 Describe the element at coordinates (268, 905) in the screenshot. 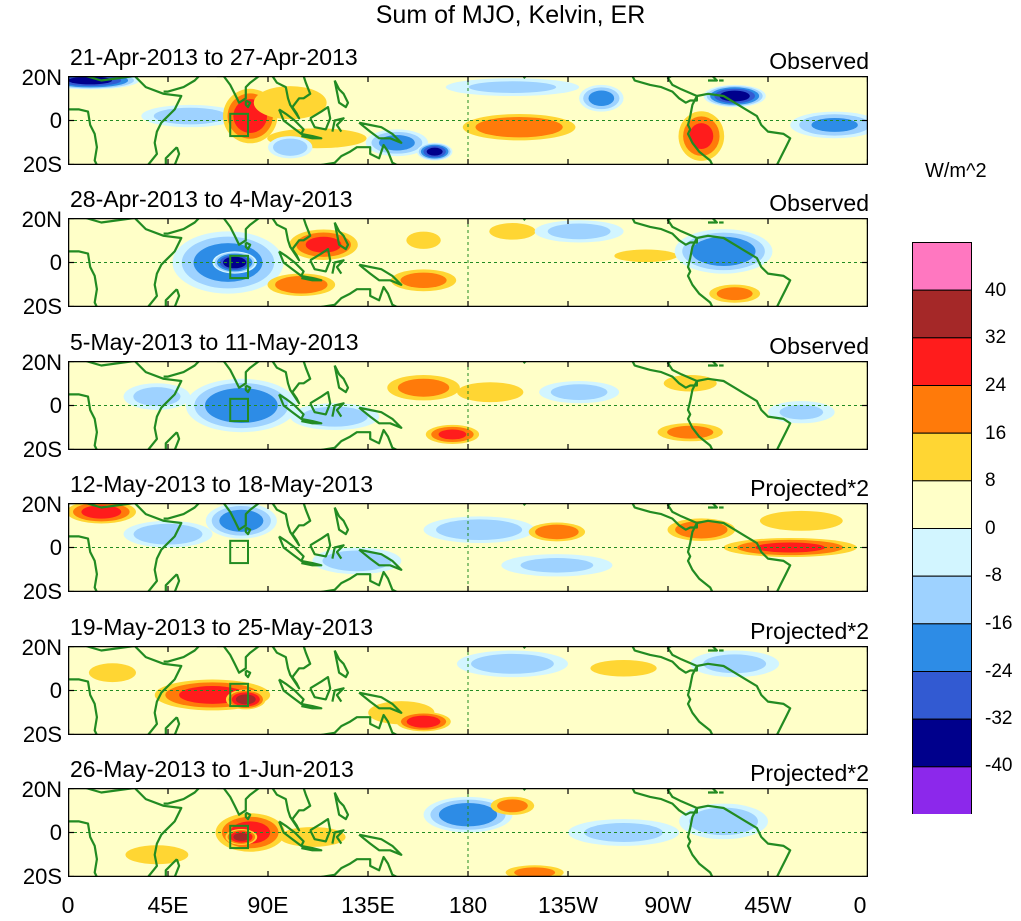

I see `x-label-90e: 90E` at that location.